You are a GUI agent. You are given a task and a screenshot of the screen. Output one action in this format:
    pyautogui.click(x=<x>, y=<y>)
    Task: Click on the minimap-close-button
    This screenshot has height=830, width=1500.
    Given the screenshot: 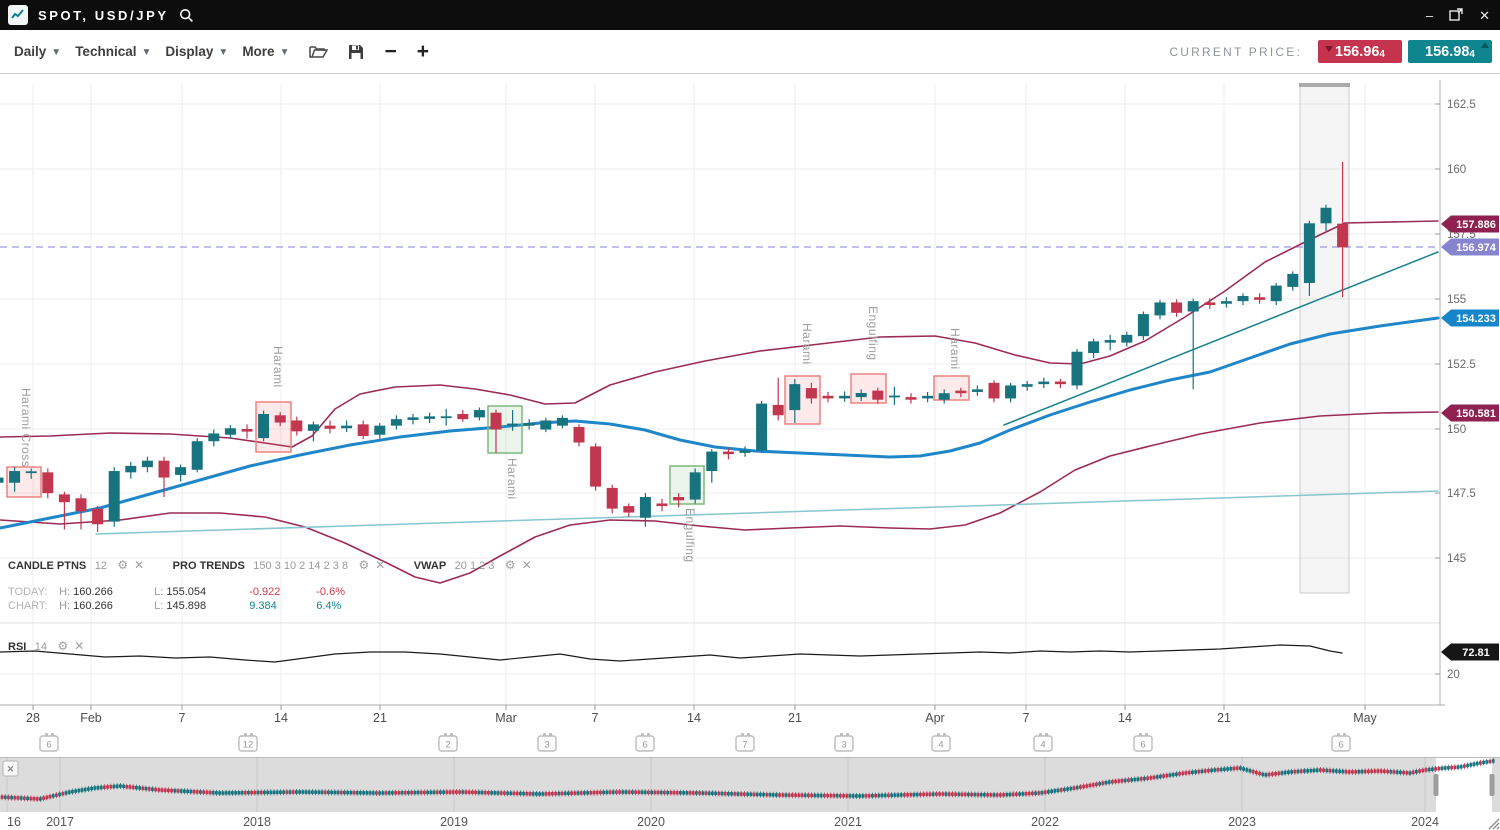 What is the action you would take?
    pyautogui.click(x=10, y=768)
    